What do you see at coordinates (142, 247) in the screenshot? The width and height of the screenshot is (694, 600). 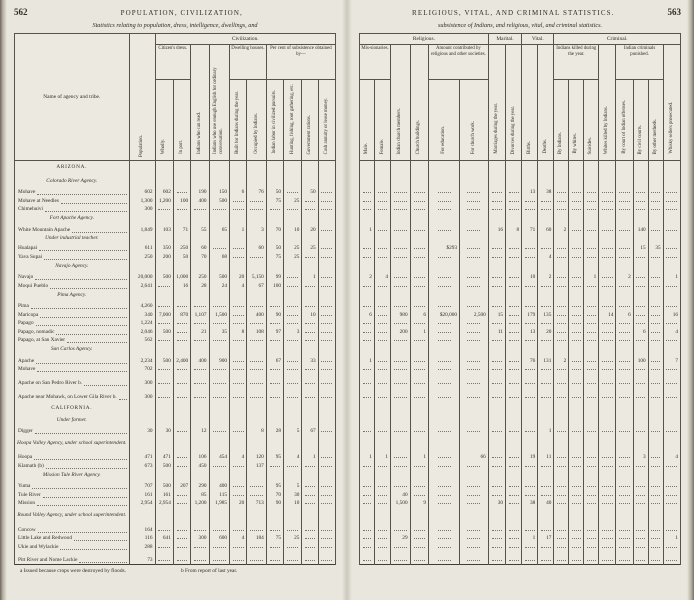 I see `cell: 611` at bounding box center [142, 247].